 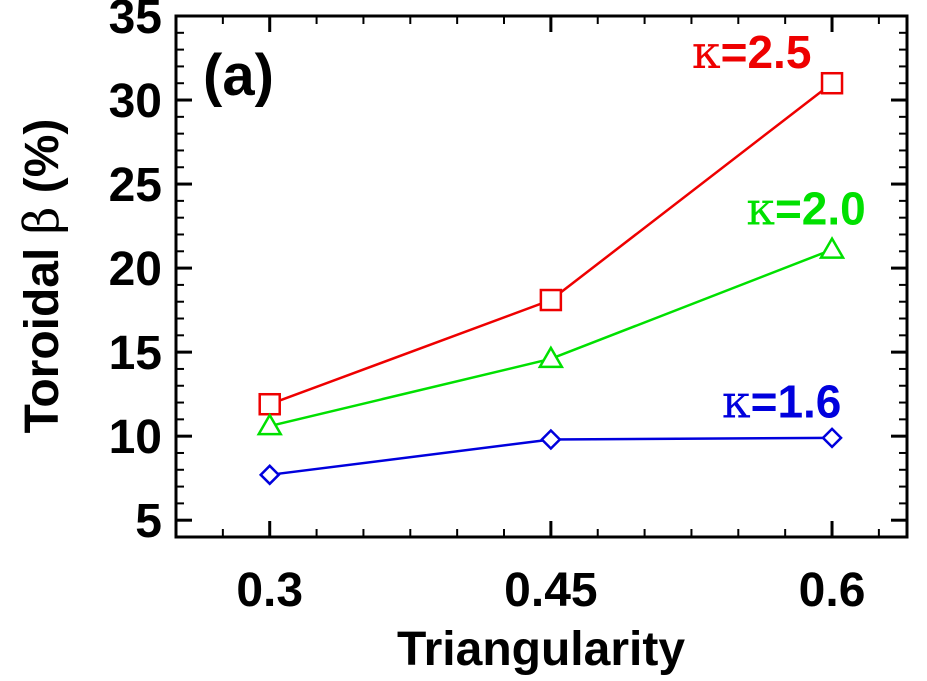 I want to click on x-axis-title: Triangularity, so click(x=541, y=649).